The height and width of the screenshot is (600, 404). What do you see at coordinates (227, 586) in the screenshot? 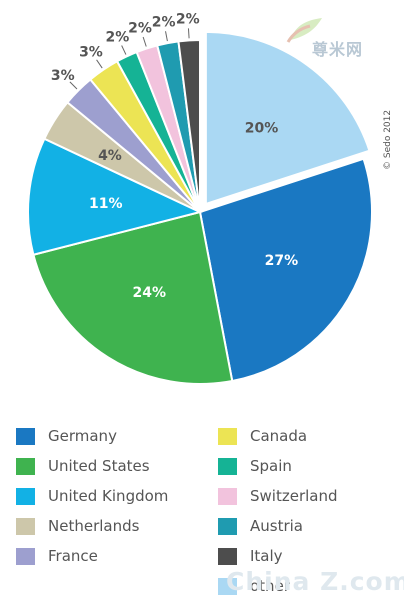
I see `legend-swatch-other` at bounding box center [227, 586].